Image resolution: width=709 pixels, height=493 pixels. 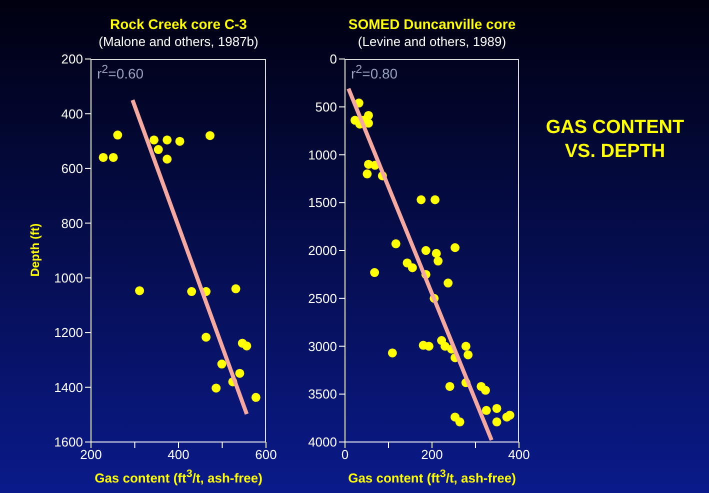 I want to click on y-tick-label: 3000, so click(x=322, y=346).